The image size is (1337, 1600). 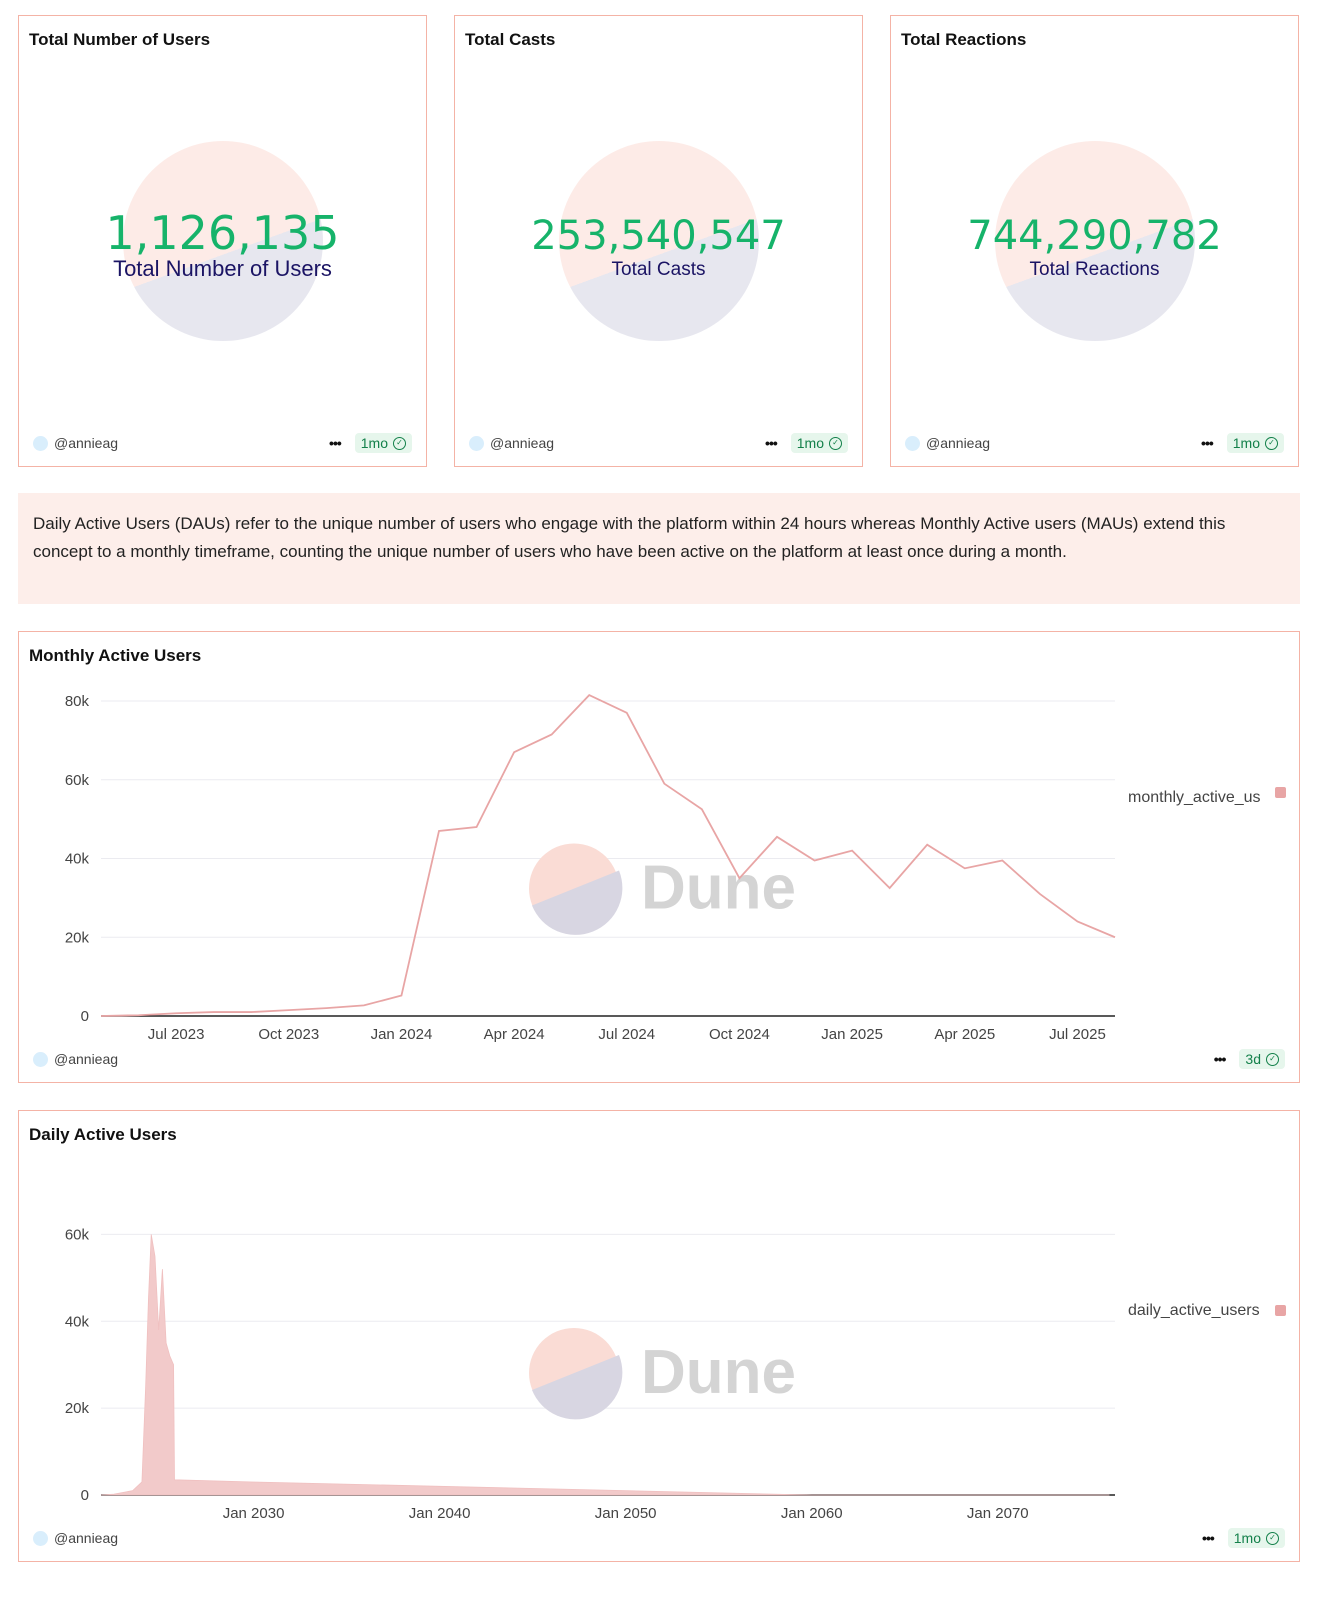 I want to click on x-tick-label: Jan 2050, so click(x=626, y=1513).